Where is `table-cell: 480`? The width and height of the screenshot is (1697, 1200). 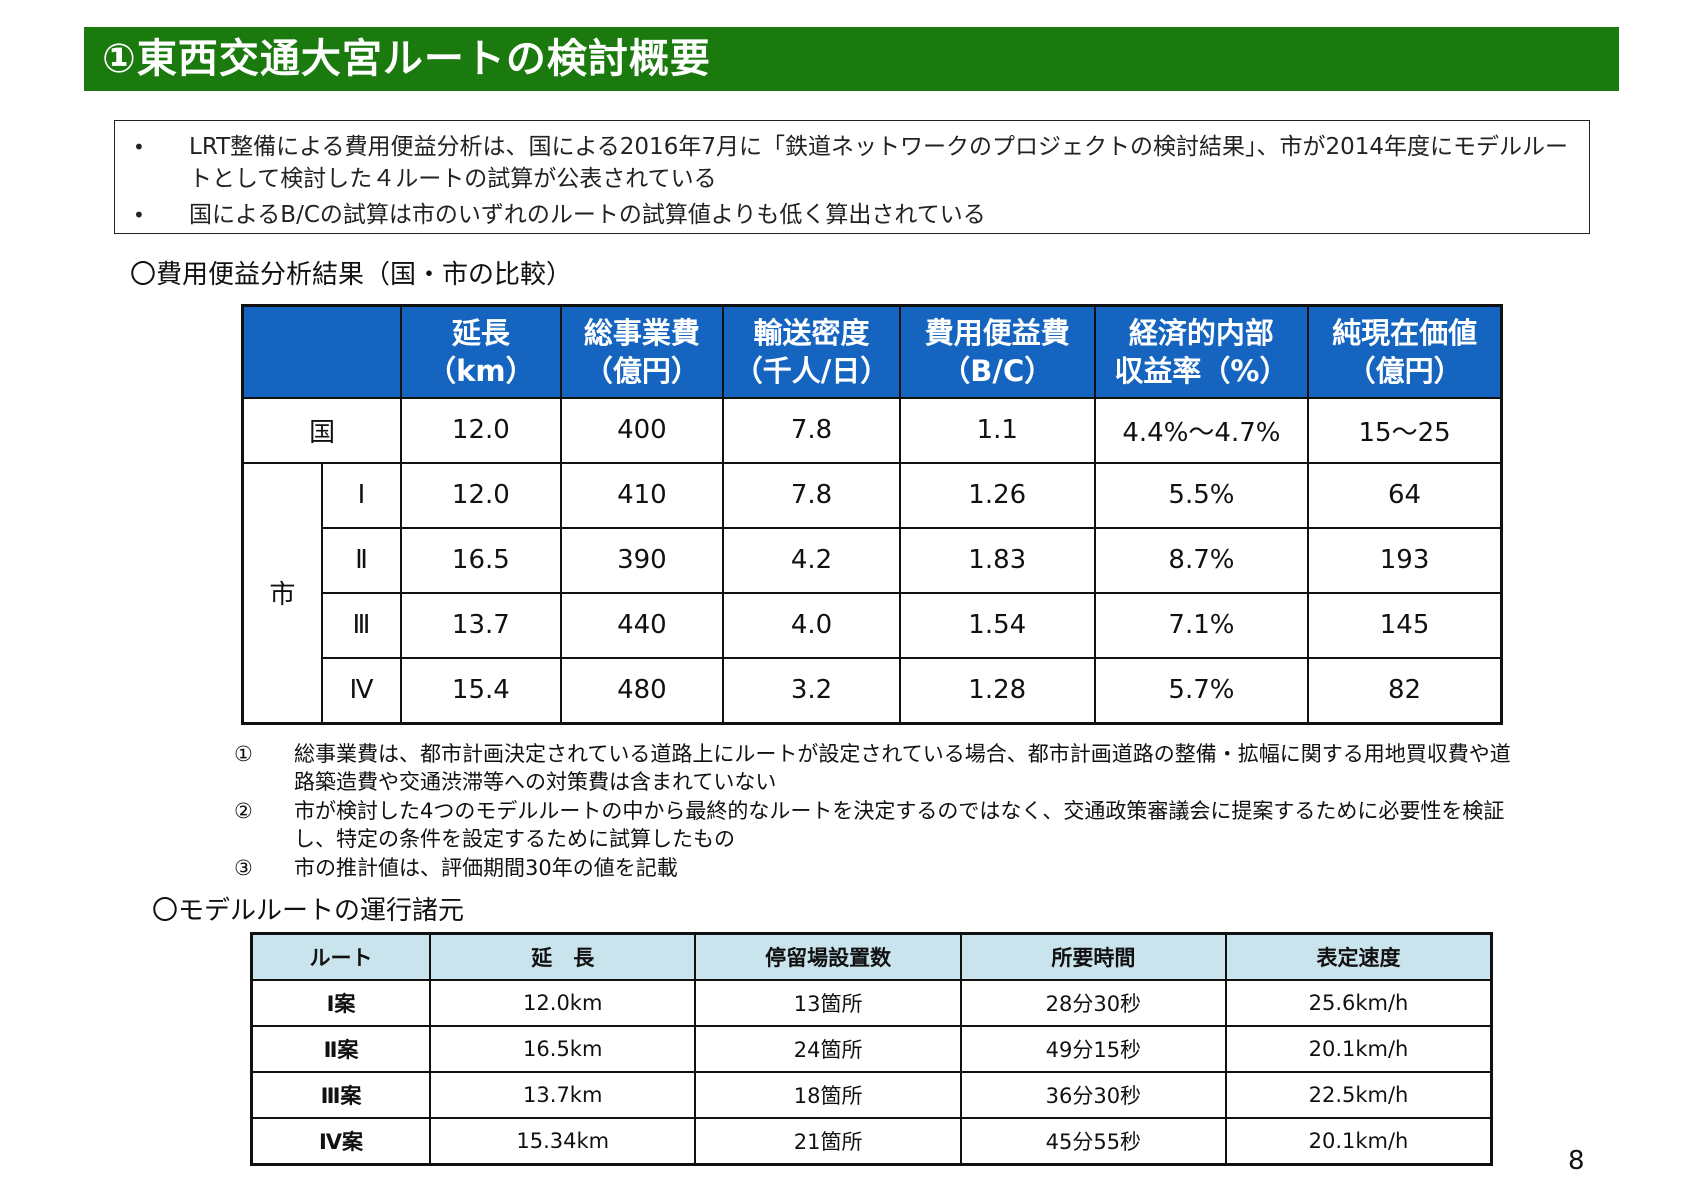 table-cell: 480 is located at coordinates (642, 690).